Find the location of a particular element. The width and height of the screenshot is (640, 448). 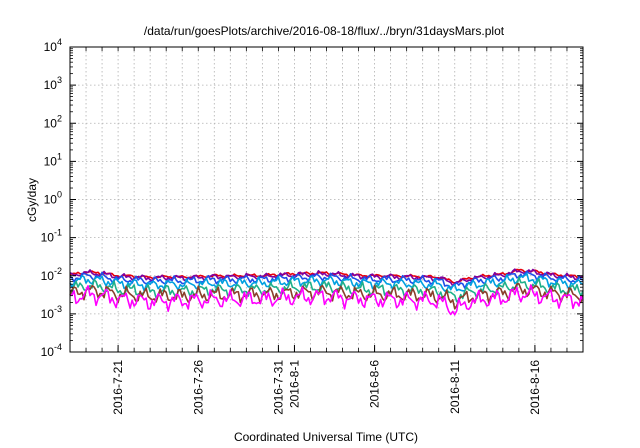

series-layer is located at coordinates (326, 292).